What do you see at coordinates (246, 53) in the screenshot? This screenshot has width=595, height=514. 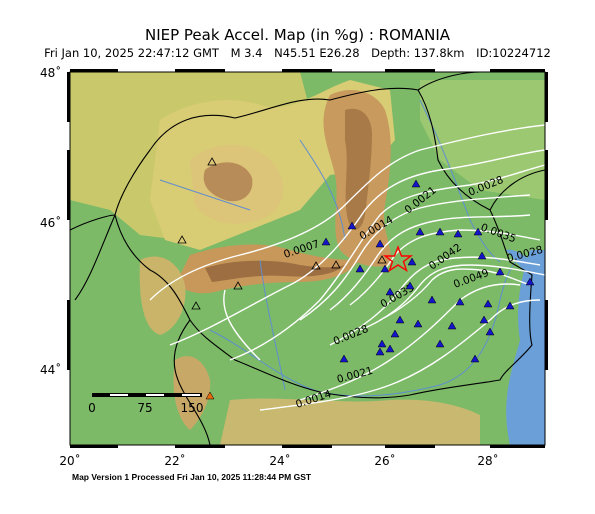 I see `event-magnitude: M 3.4` at bounding box center [246, 53].